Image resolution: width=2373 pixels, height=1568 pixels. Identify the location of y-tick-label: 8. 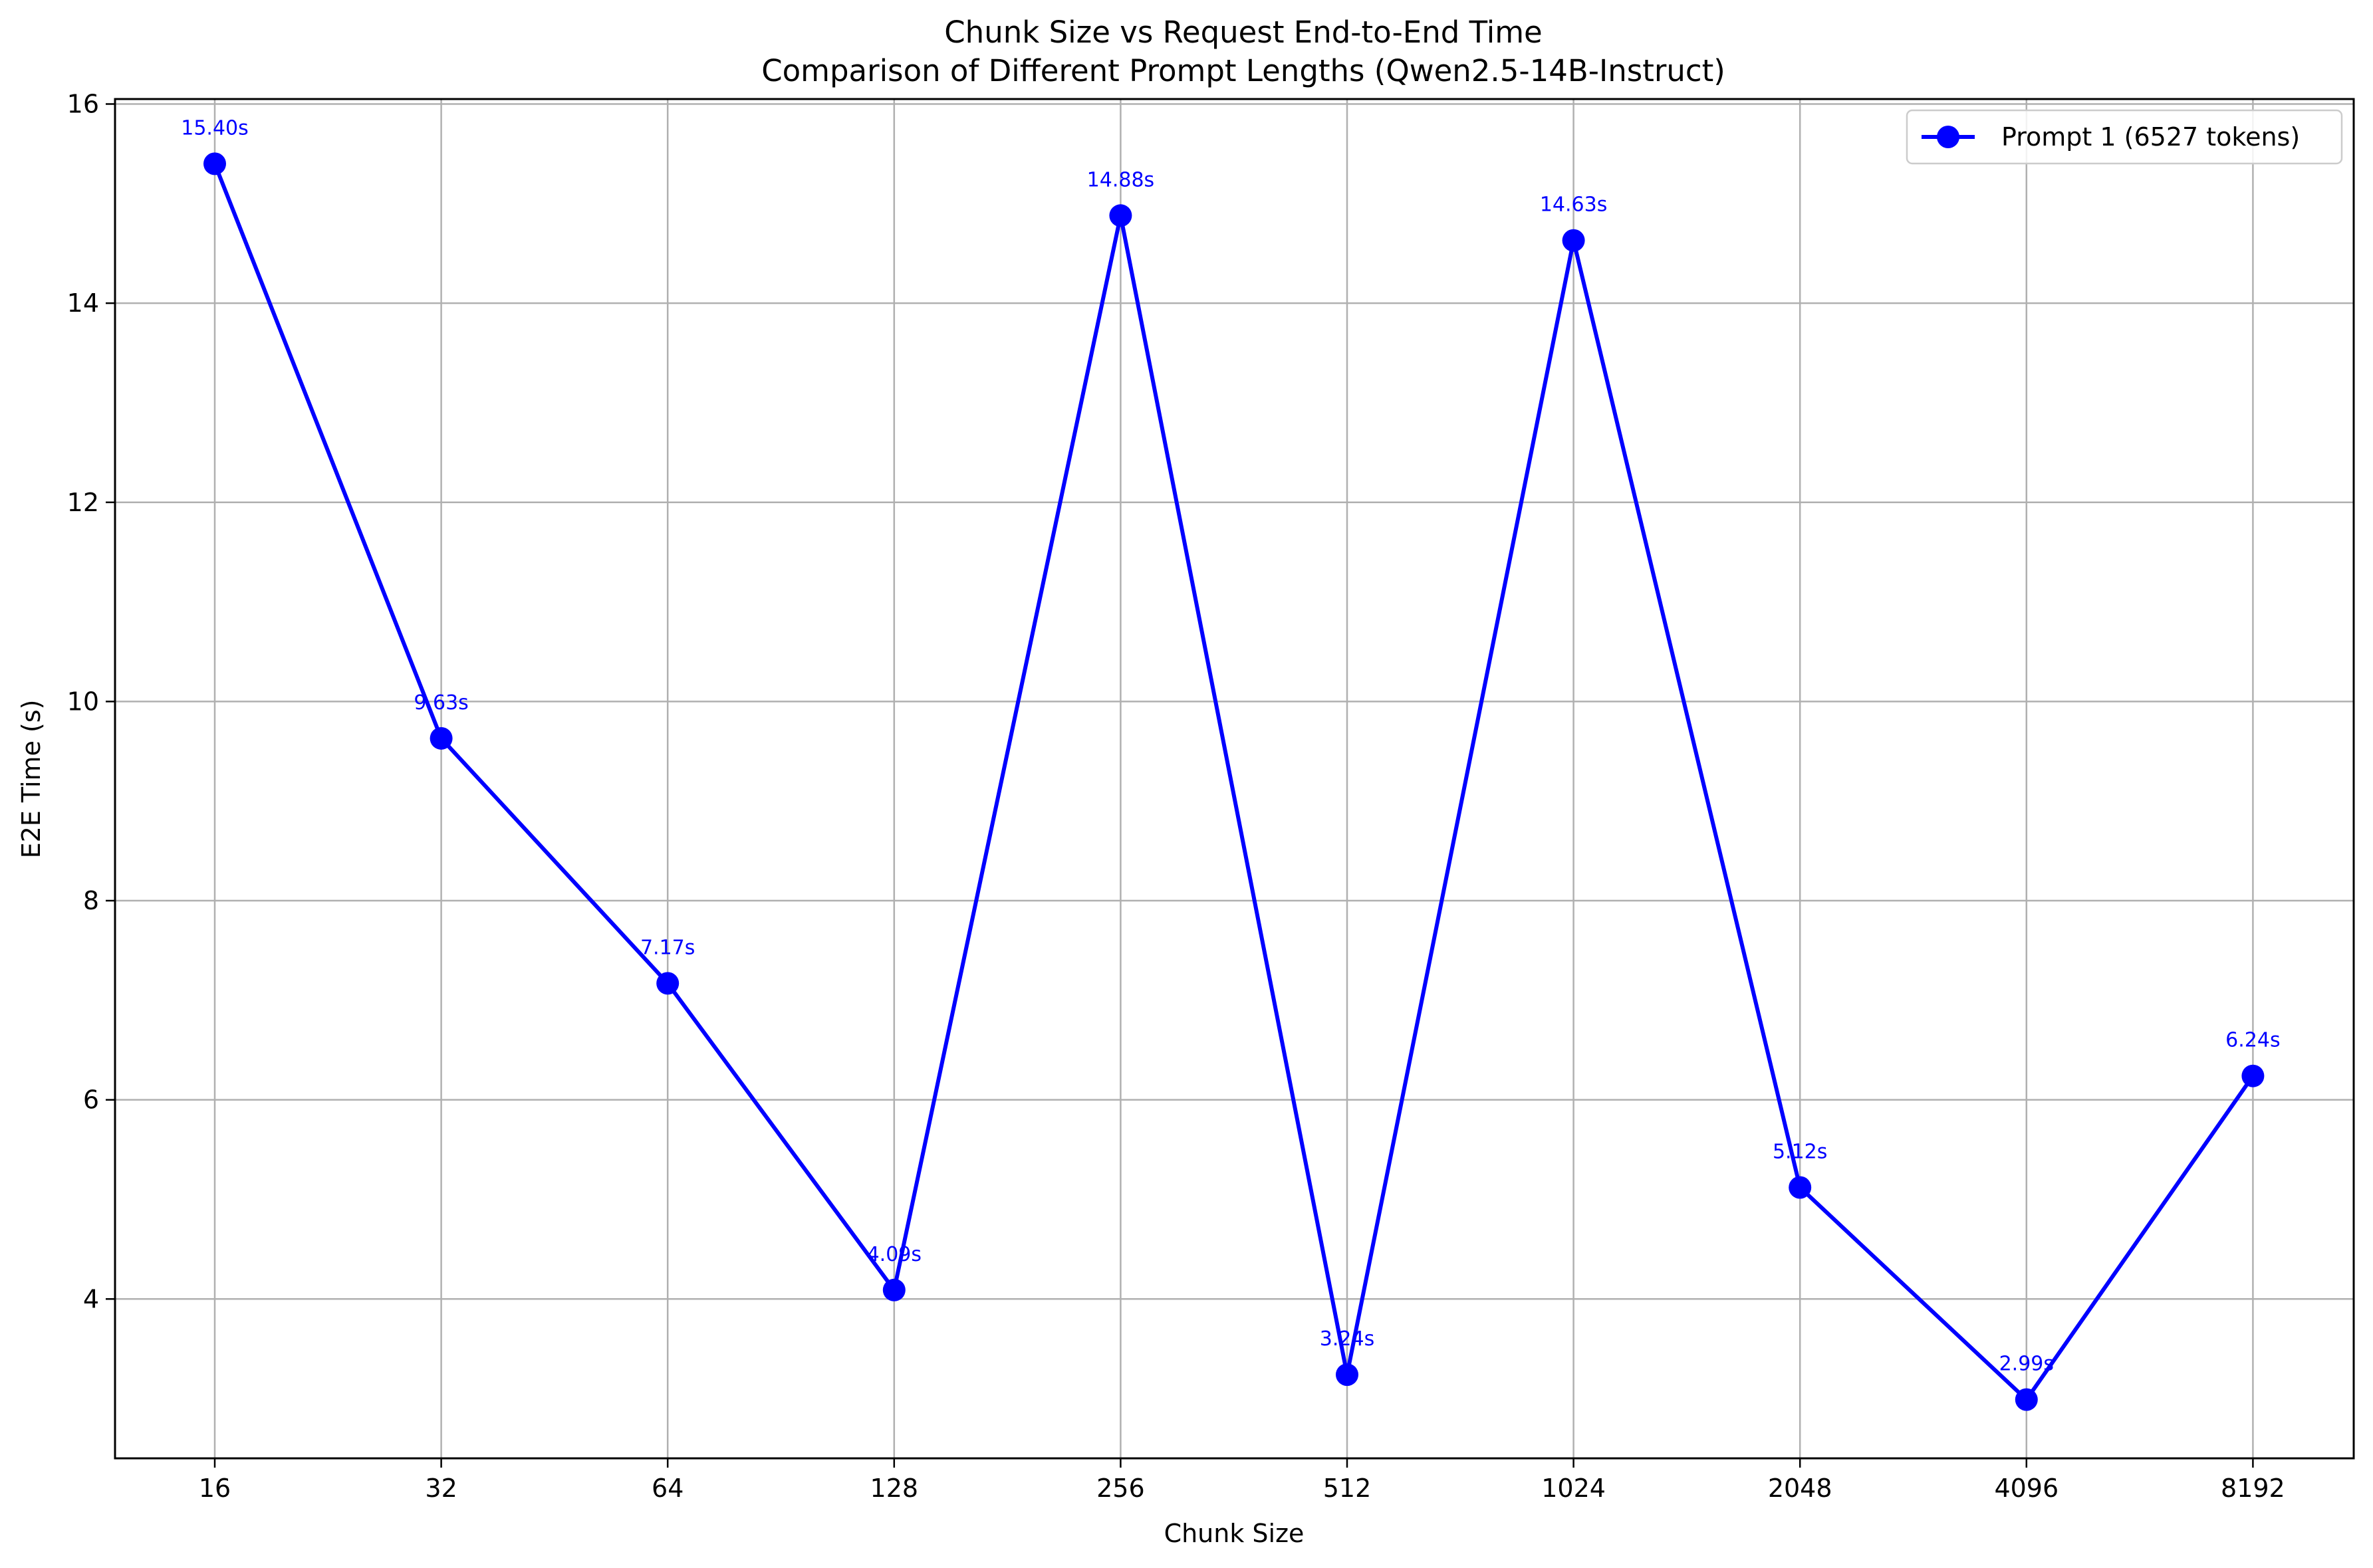
(91, 901).